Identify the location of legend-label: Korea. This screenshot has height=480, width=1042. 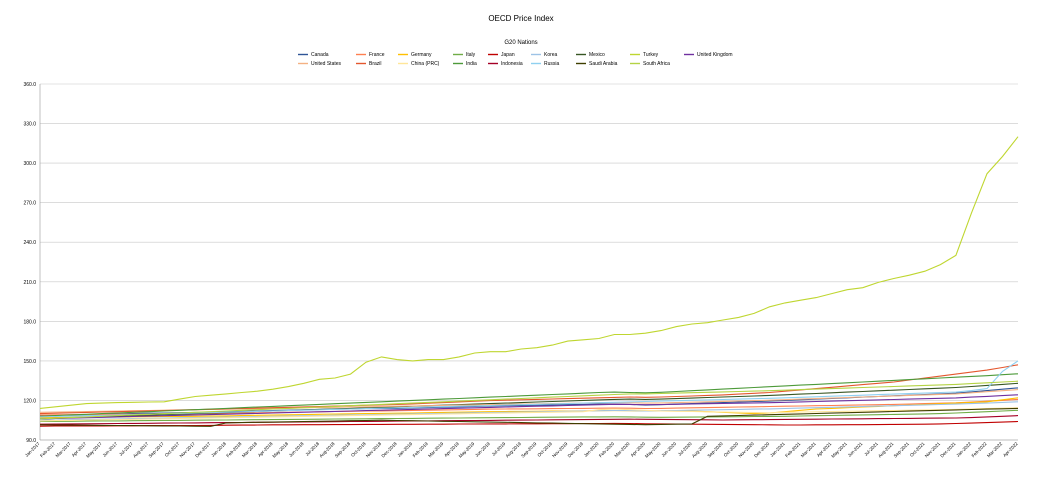
(551, 55).